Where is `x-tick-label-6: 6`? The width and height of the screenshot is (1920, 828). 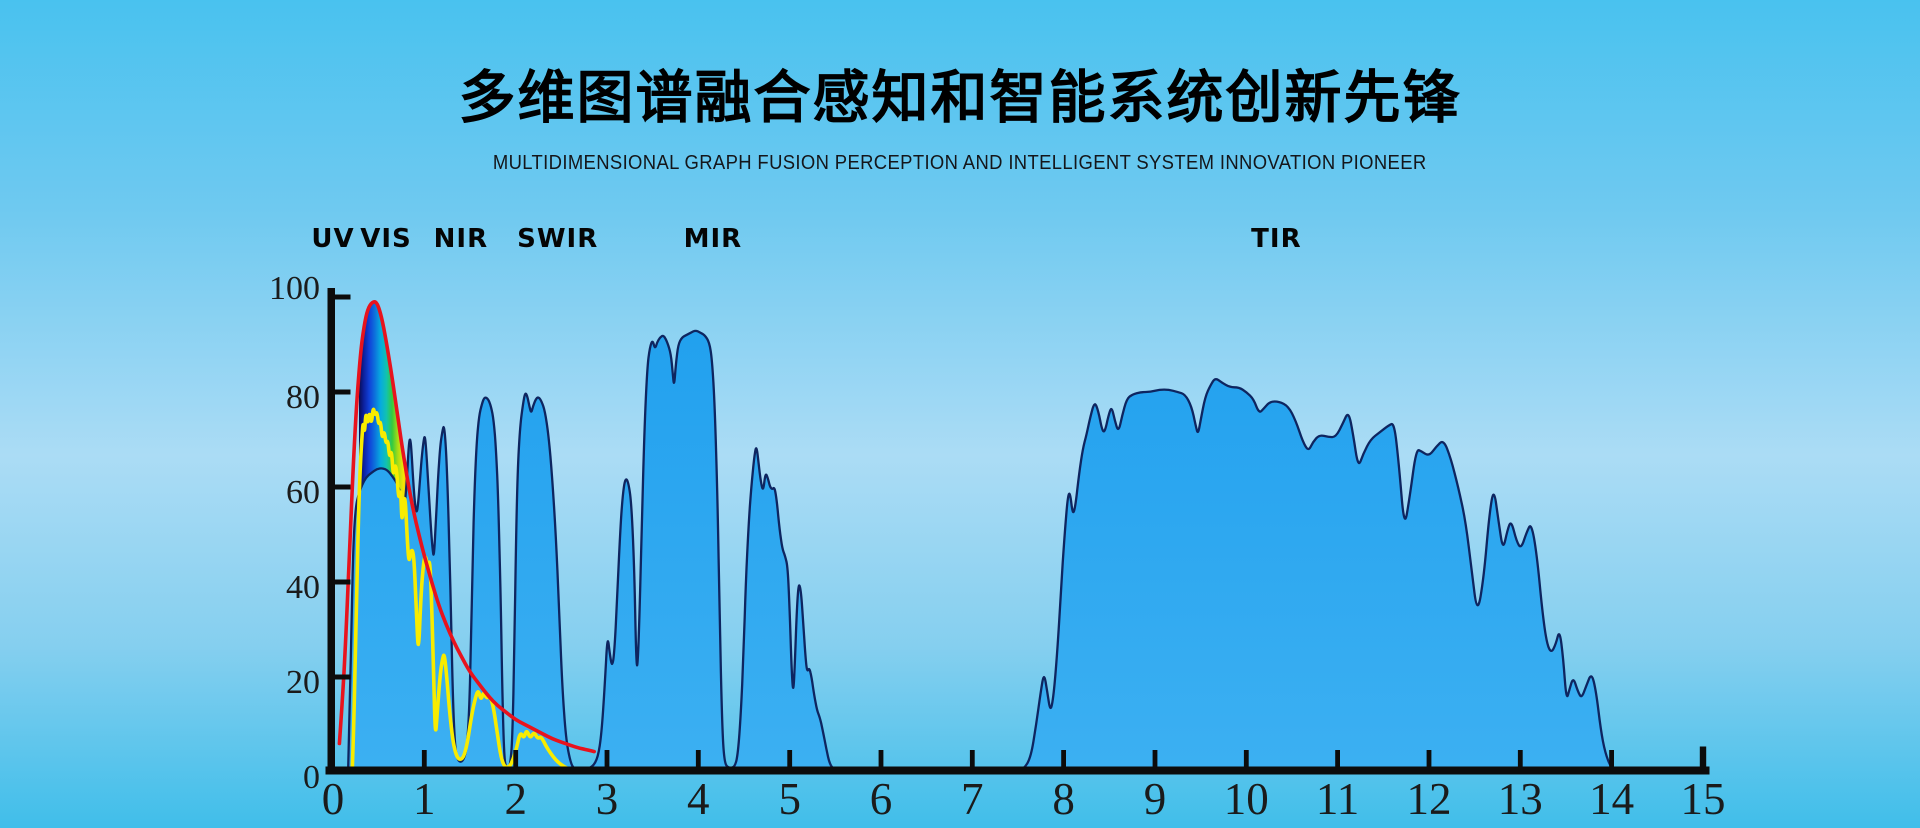 x-tick-label-6: 6 is located at coordinates (881, 799).